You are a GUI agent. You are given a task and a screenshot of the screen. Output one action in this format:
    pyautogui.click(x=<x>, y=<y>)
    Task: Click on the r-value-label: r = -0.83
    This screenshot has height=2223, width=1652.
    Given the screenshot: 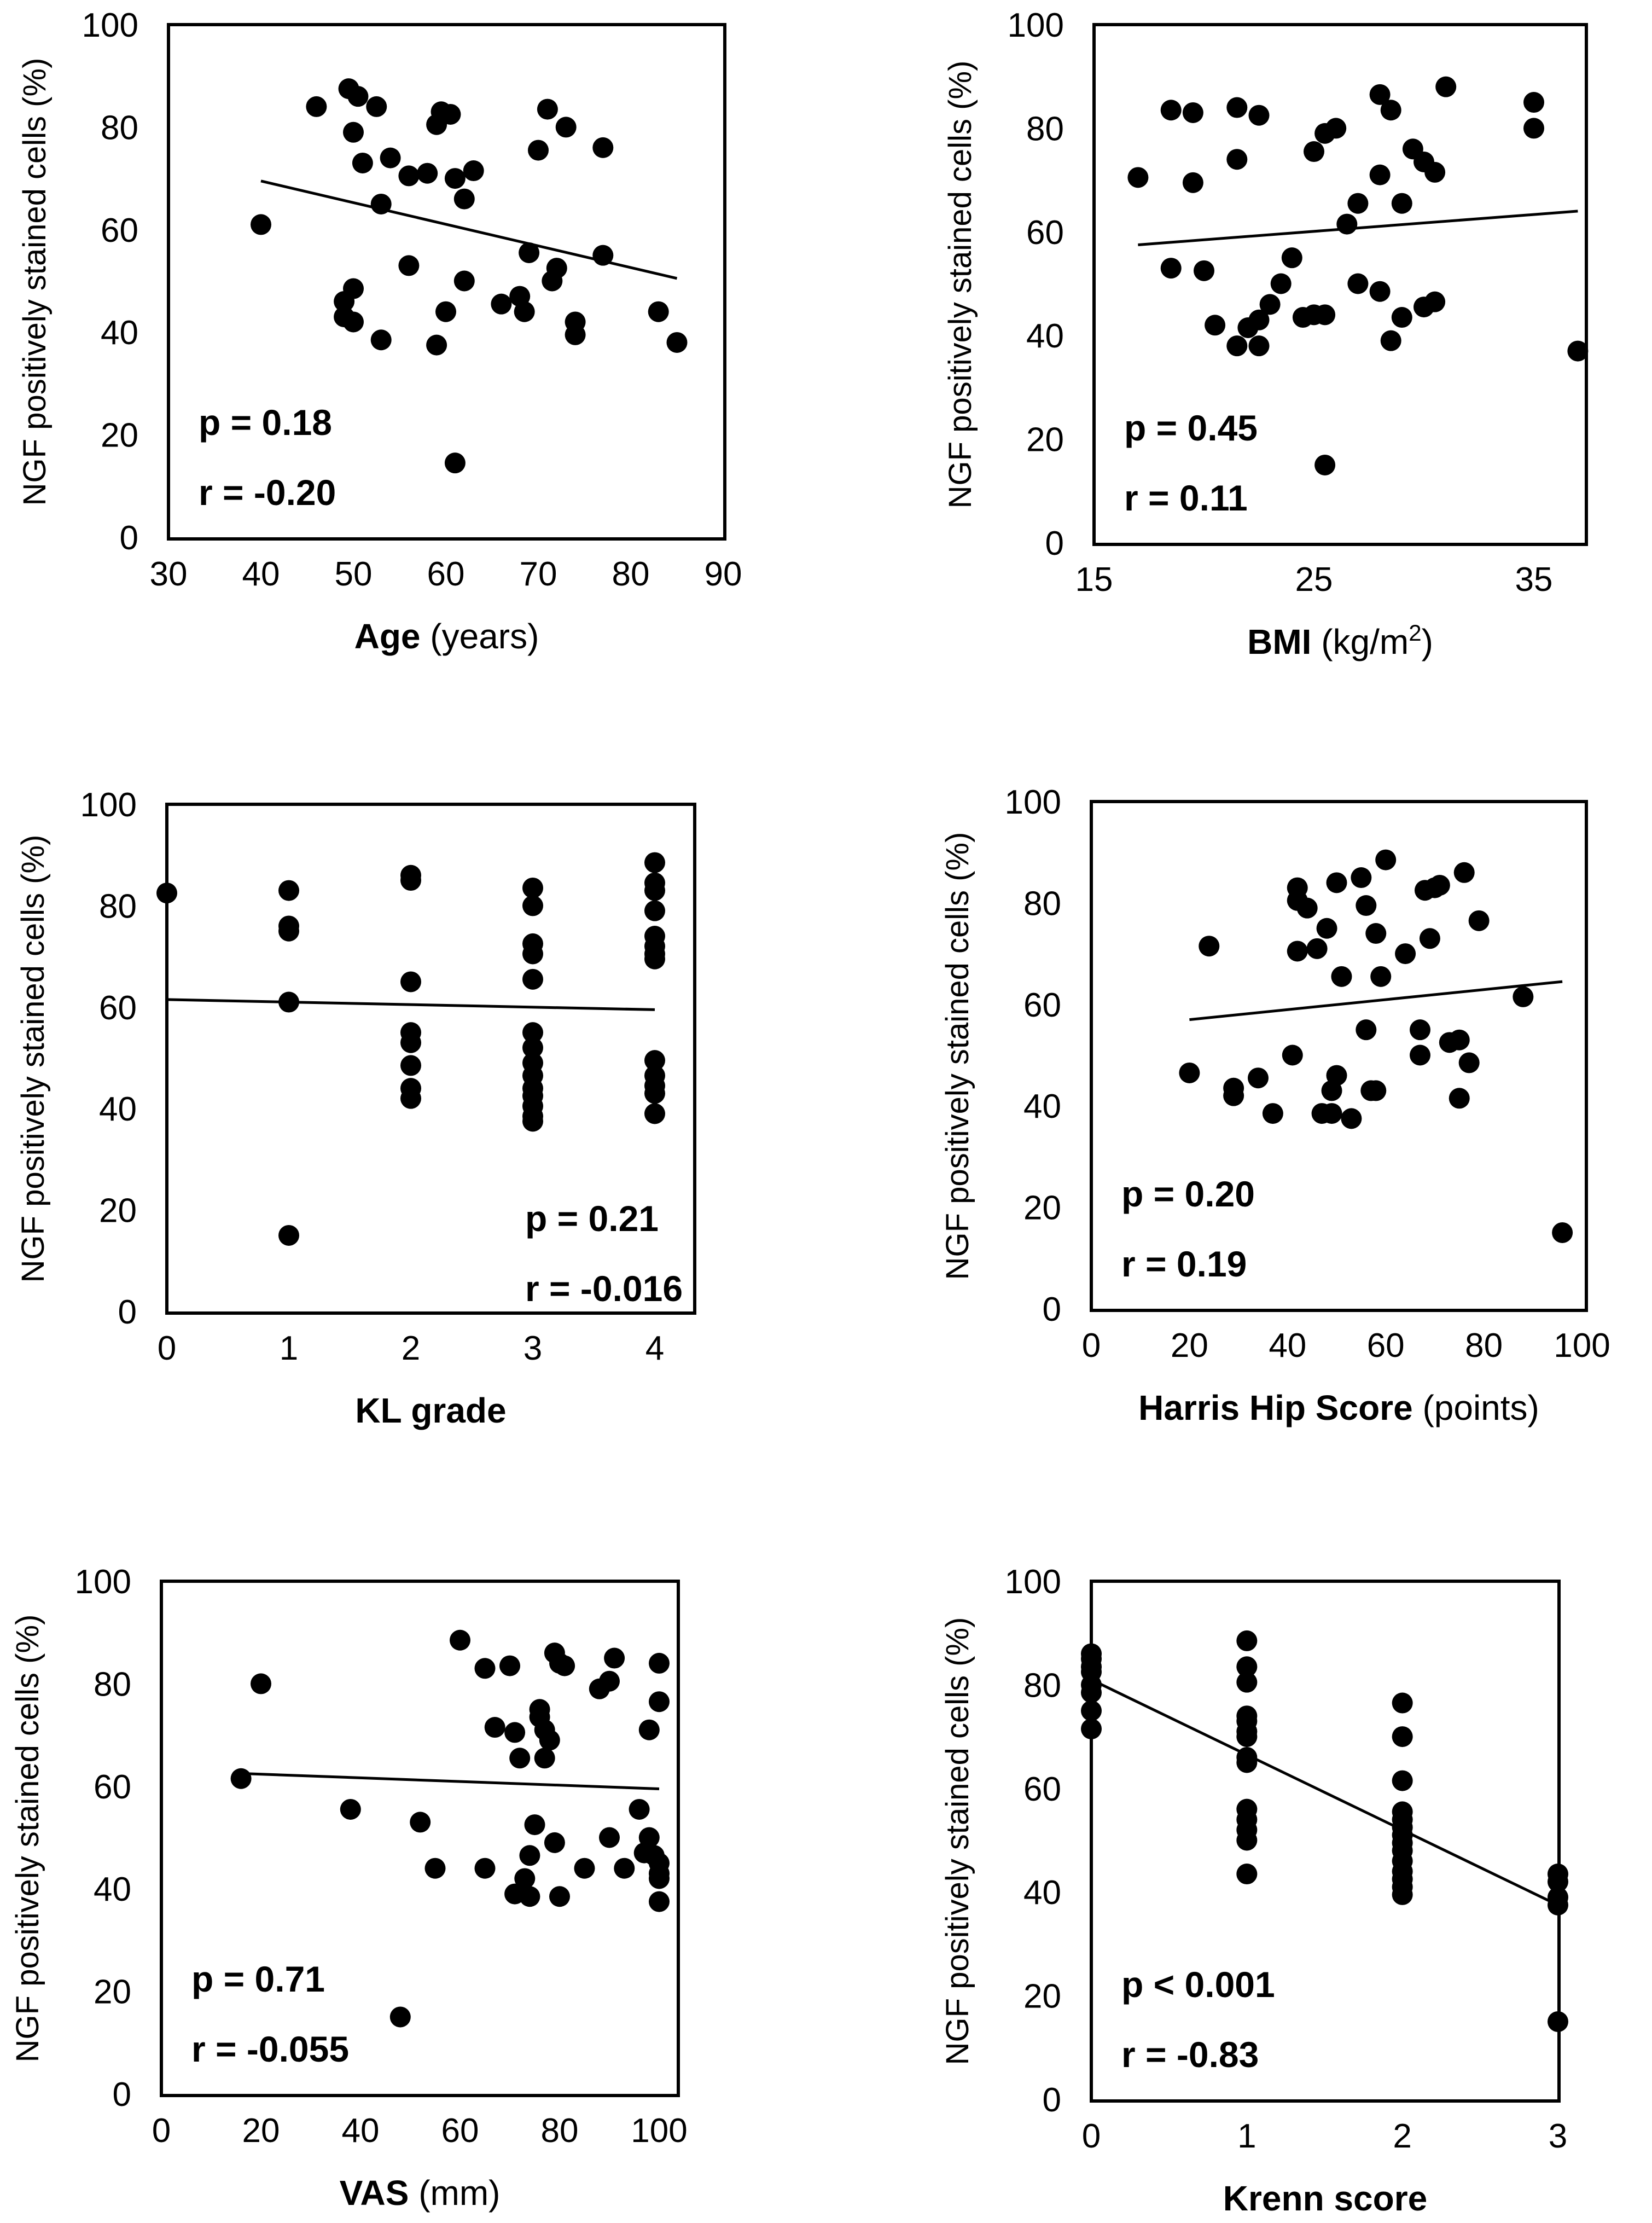 What is the action you would take?
    pyautogui.click(x=1190, y=2054)
    